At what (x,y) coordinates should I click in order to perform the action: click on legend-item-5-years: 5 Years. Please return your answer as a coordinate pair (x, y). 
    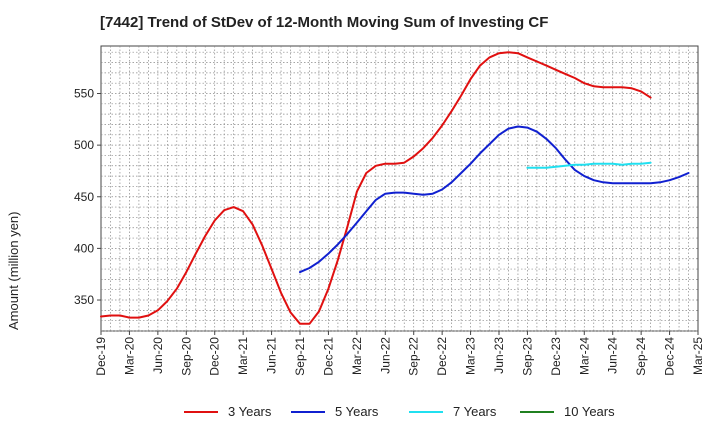
    Looking at the image, I should click on (334, 411).